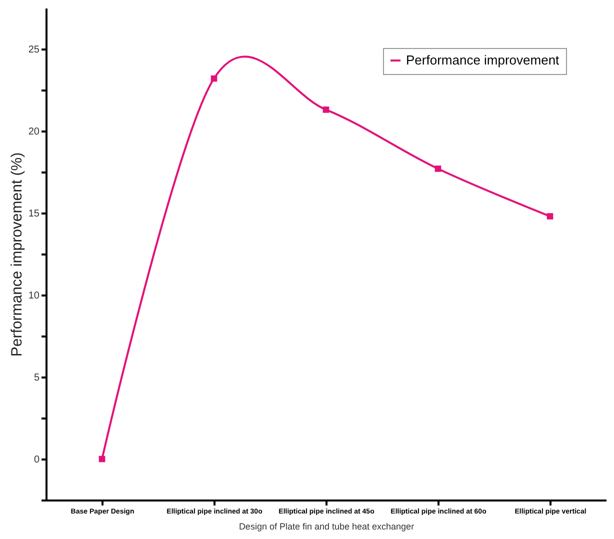 The image size is (614, 539). Describe the element at coordinates (17, 254) in the screenshot. I see `y-axis-title: Performance improvement (%)` at that location.